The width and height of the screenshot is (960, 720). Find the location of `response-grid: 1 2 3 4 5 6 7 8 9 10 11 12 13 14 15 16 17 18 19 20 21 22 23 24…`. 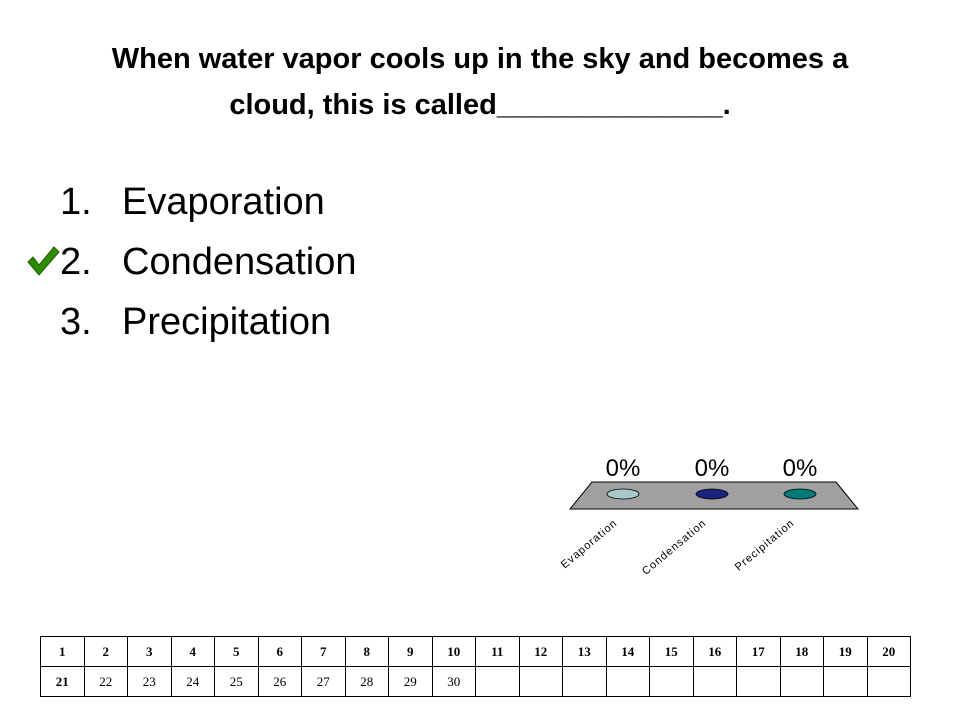

response-grid: 1 2 3 4 5 6 7 8 9 10 11 12 13 14 15 16 17 18 19 20 21 22 23 24… is located at coordinates (475, 666).